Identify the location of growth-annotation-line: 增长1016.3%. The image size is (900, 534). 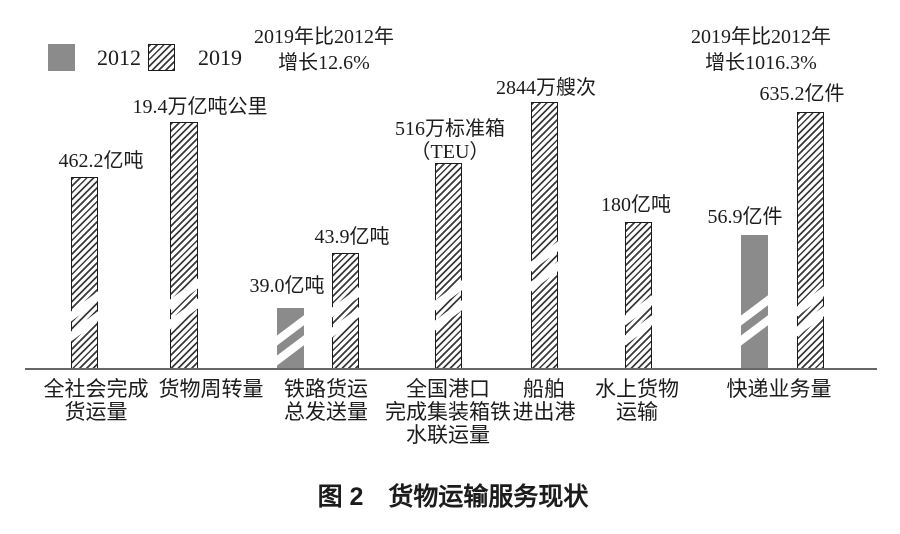
(761, 63).